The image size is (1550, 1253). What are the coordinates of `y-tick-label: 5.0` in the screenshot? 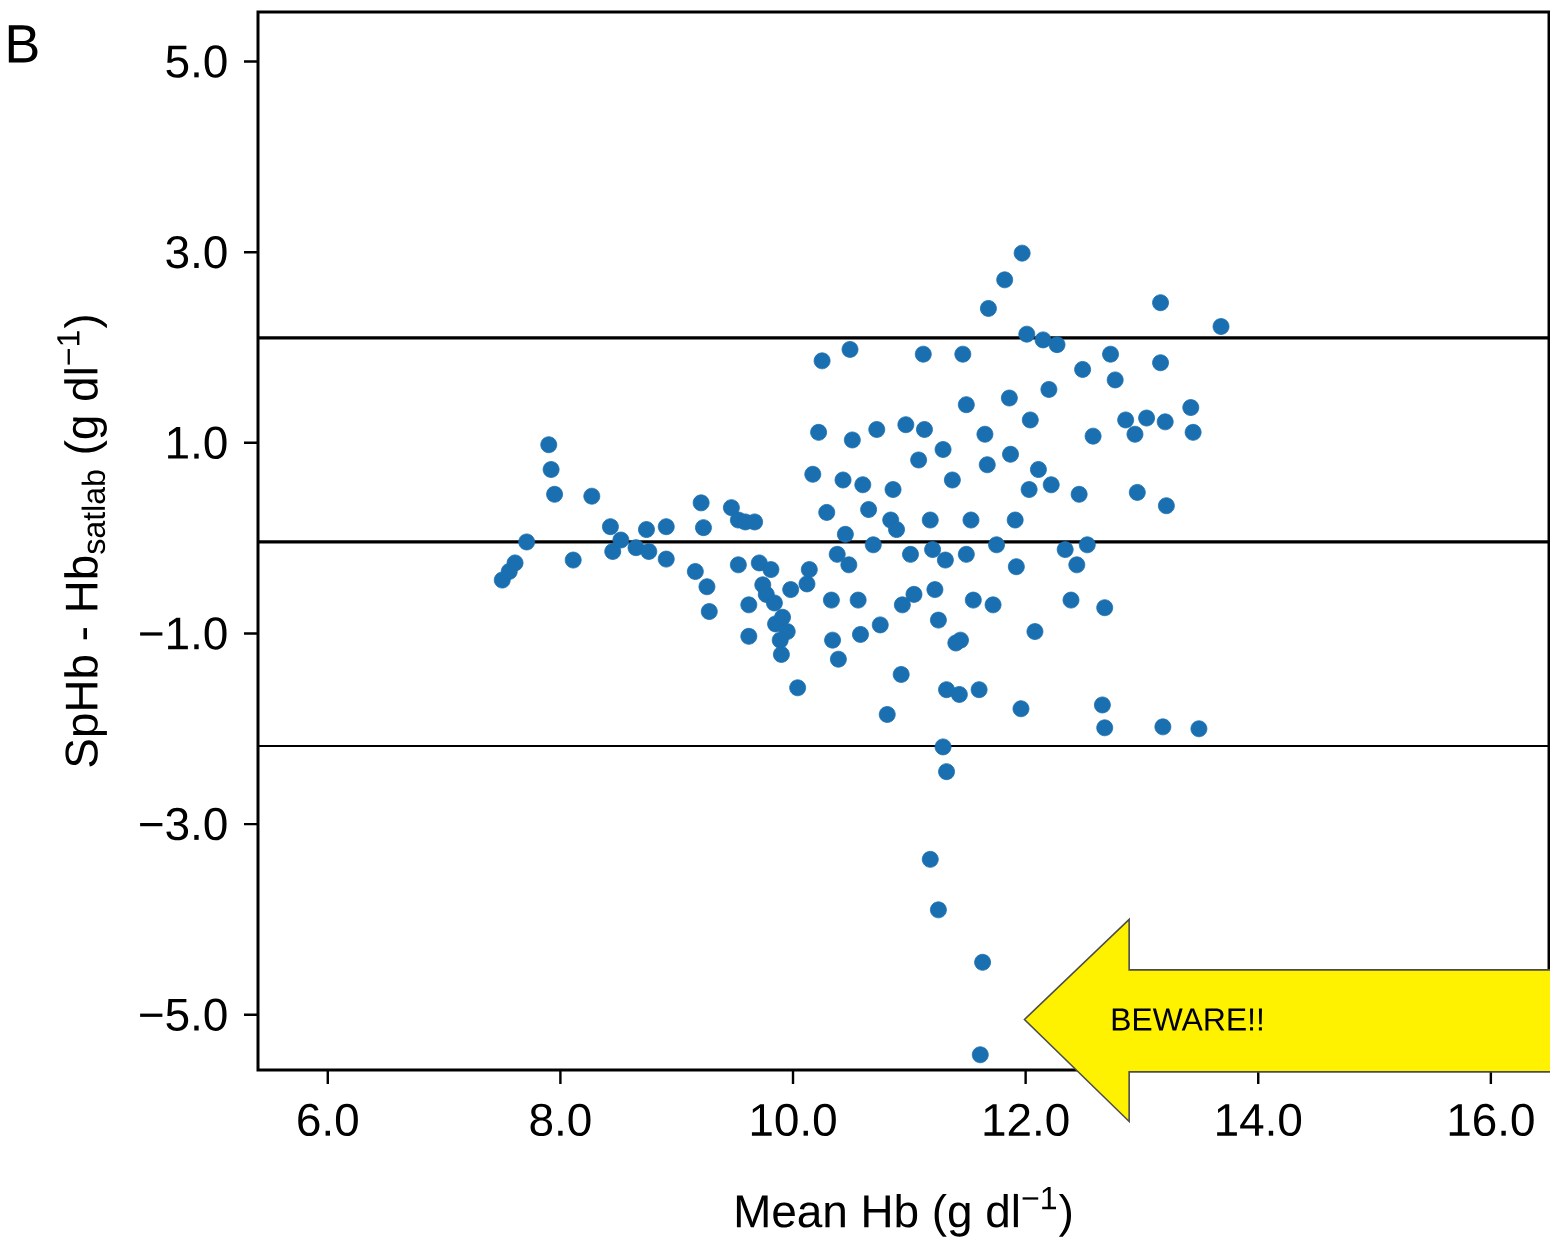 It's located at (196, 61).